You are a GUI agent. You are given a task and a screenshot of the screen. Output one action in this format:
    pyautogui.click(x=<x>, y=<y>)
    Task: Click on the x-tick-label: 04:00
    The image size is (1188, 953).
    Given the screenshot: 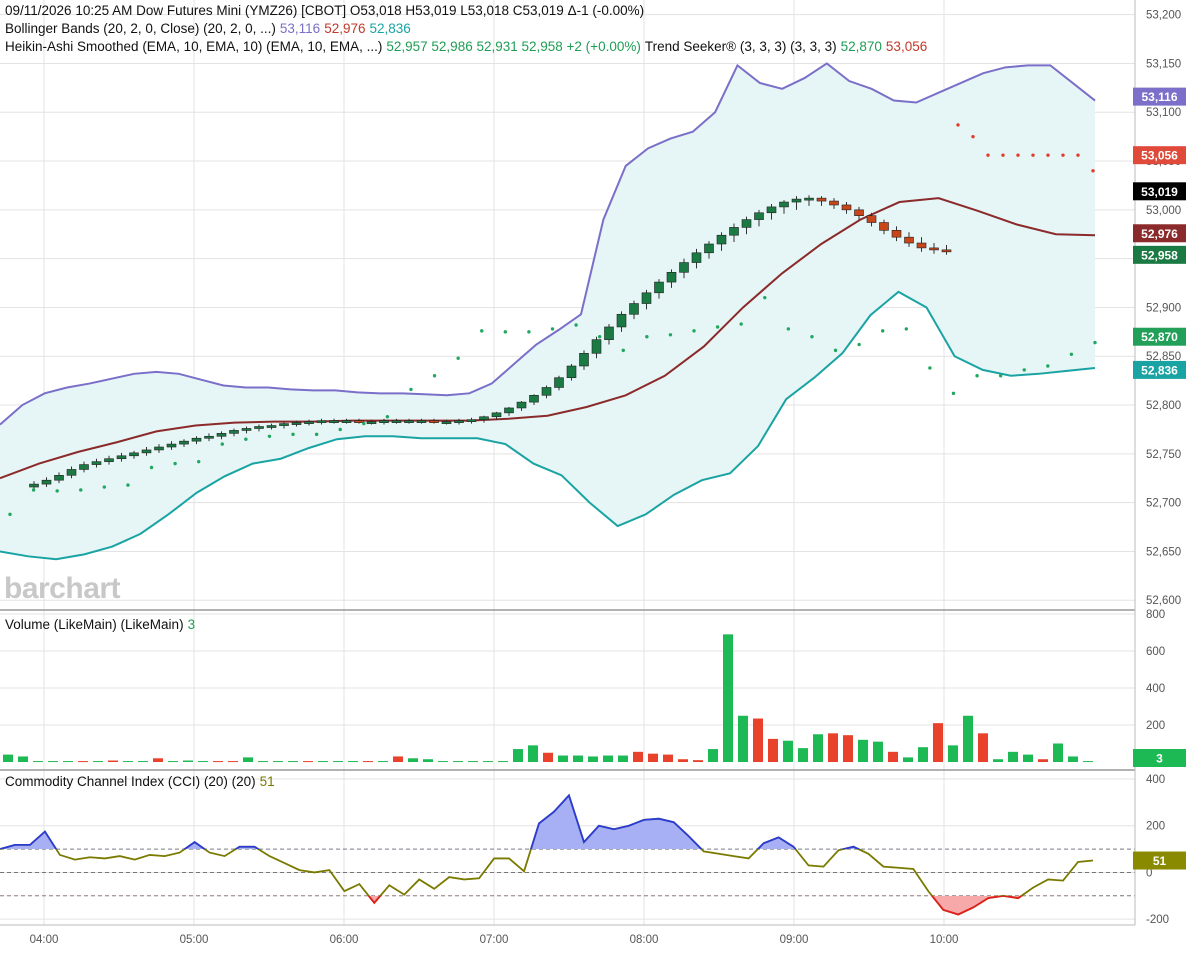 What is the action you would take?
    pyautogui.click(x=44, y=940)
    